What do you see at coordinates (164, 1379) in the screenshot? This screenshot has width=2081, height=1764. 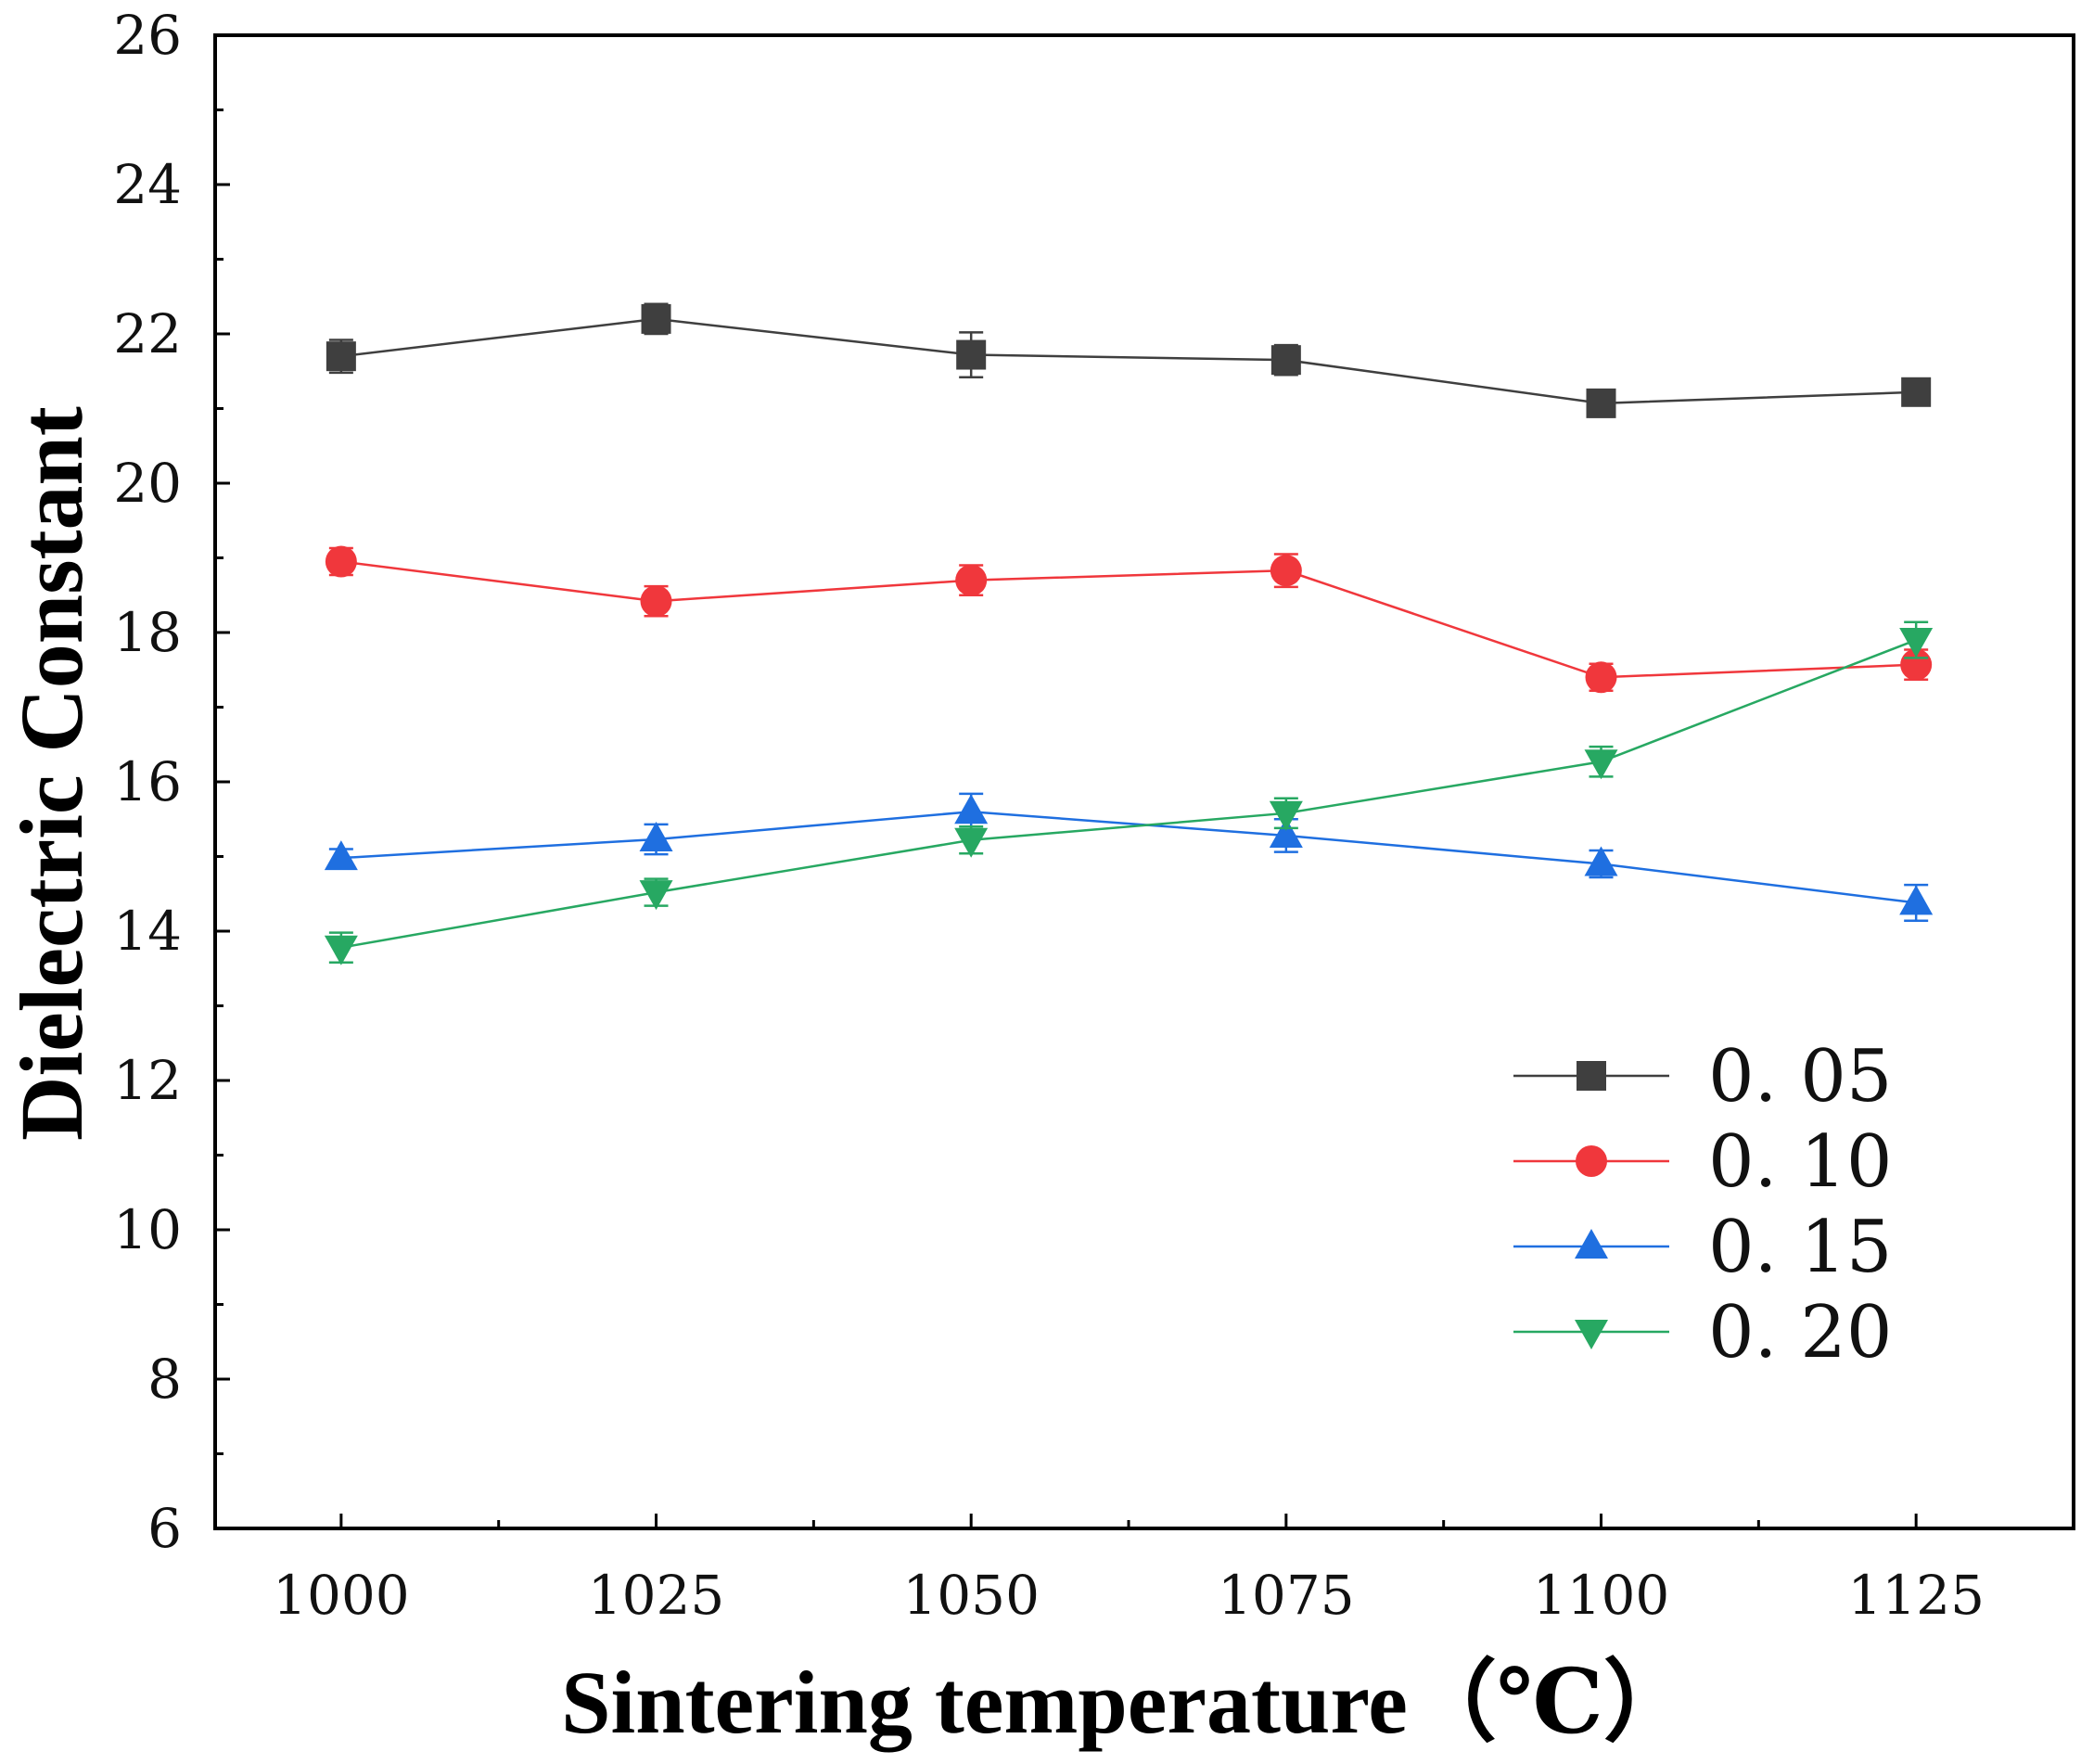 I see `y-tick-label: 8` at bounding box center [164, 1379].